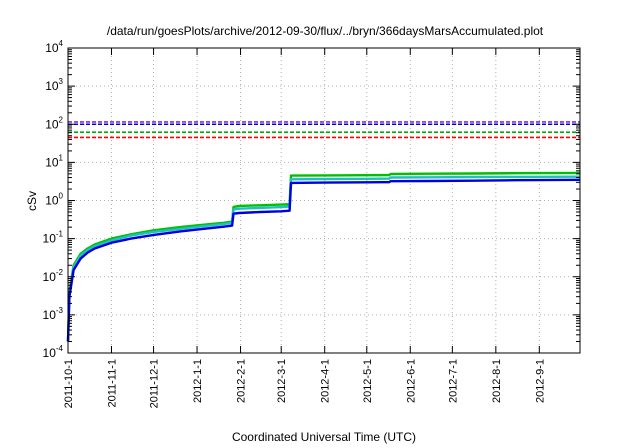  What do you see at coordinates (53, 314) in the screenshot?
I see `y-tick-label: 10⁻³` at bounding box center [53, 314].